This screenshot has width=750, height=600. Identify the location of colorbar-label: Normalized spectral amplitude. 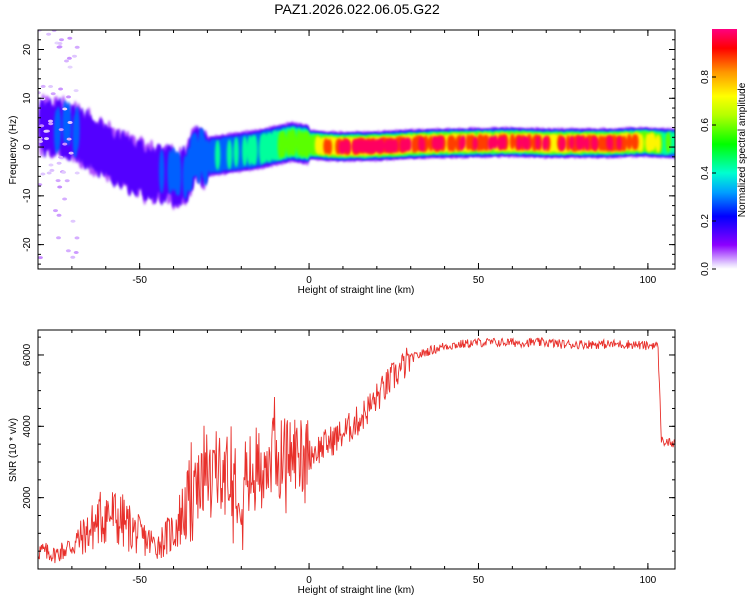
(742, 149).